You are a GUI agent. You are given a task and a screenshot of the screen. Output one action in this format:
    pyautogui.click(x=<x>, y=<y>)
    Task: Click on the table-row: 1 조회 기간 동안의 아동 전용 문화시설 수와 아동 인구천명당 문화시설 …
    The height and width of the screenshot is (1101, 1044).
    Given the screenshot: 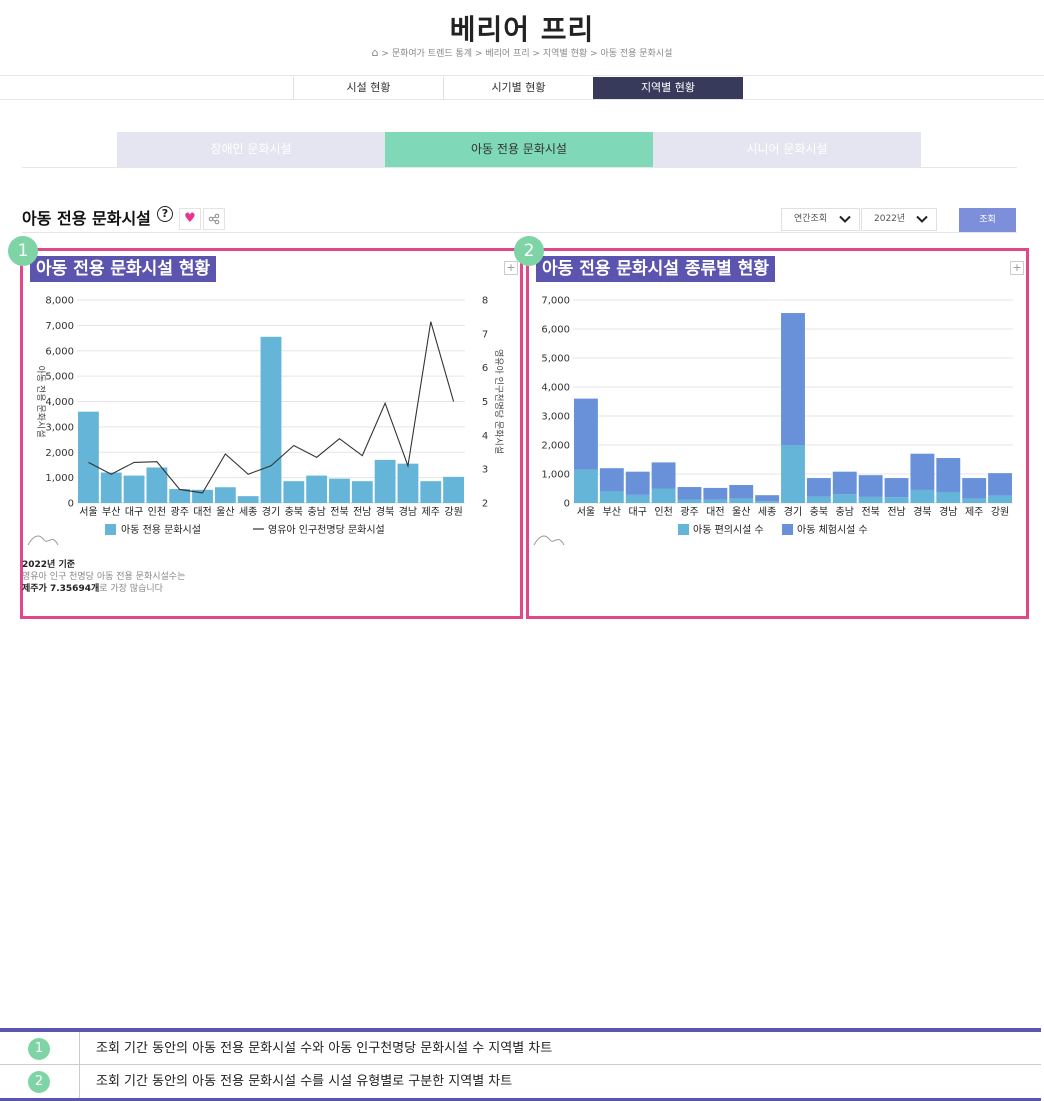 What is the action you would take?
    pyautogui.click(x=520, y=1048)
    